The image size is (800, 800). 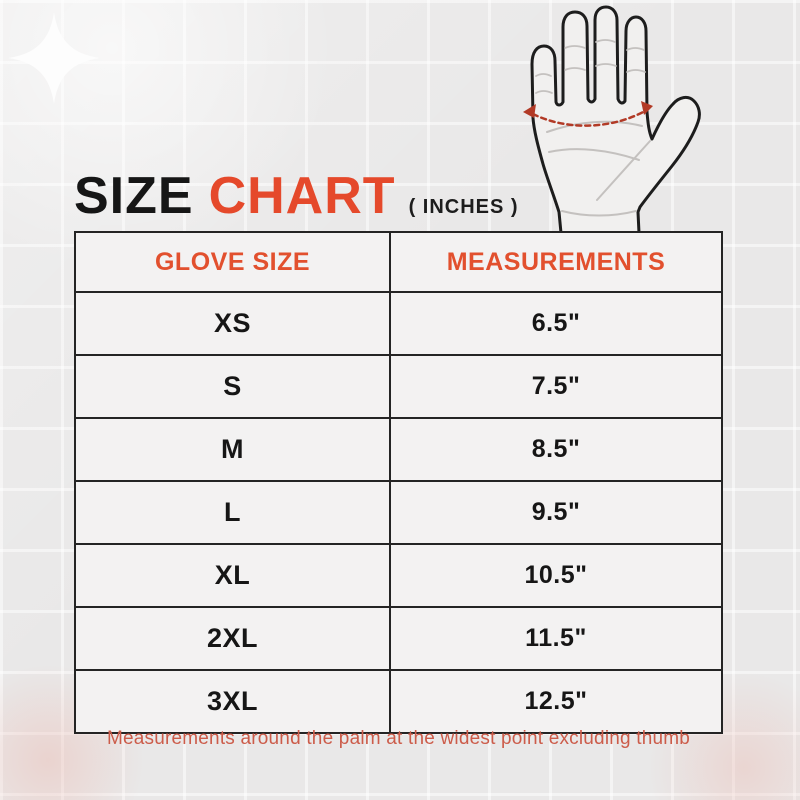 What do you see at coordinates (398, 322) in the screenshot?
I see `table-row: XS 6.5"` at bounding box center [398, 322].